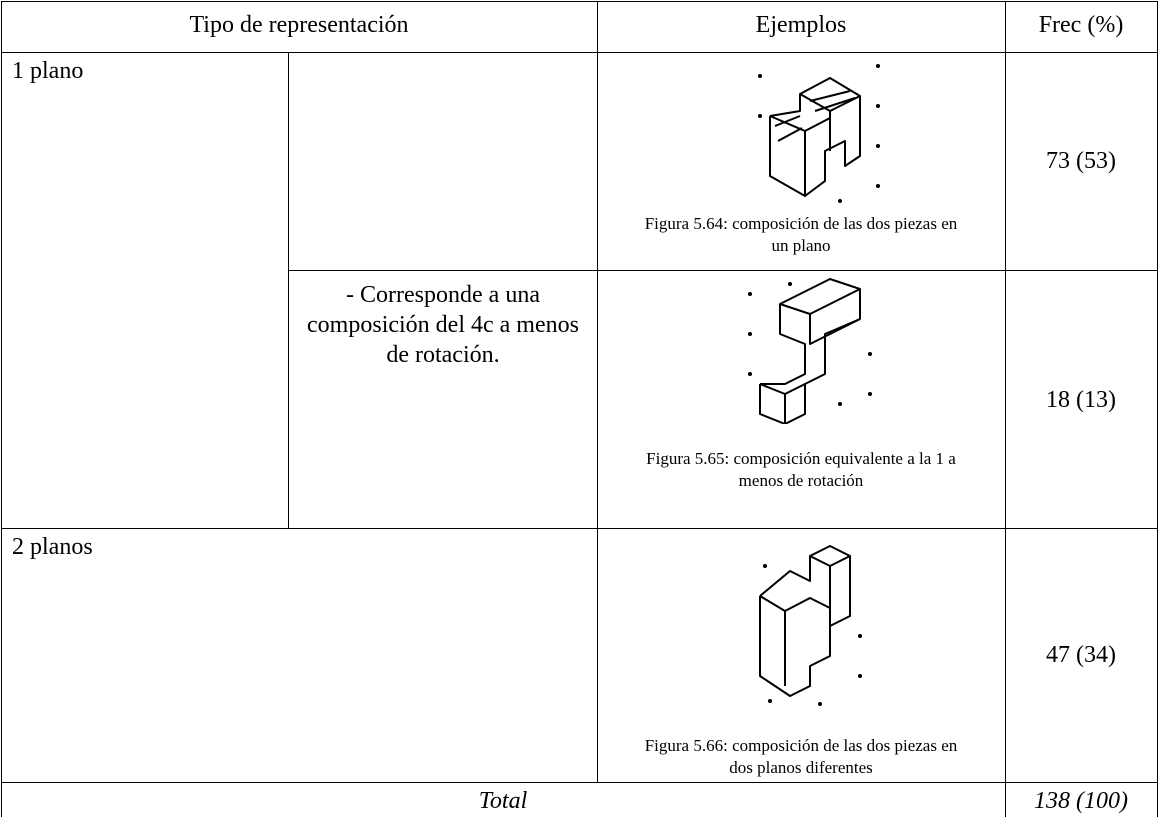 This screenshot has height=817, width=1161. I want to click on freq-cell: 47 (34), so click(1081, 655).